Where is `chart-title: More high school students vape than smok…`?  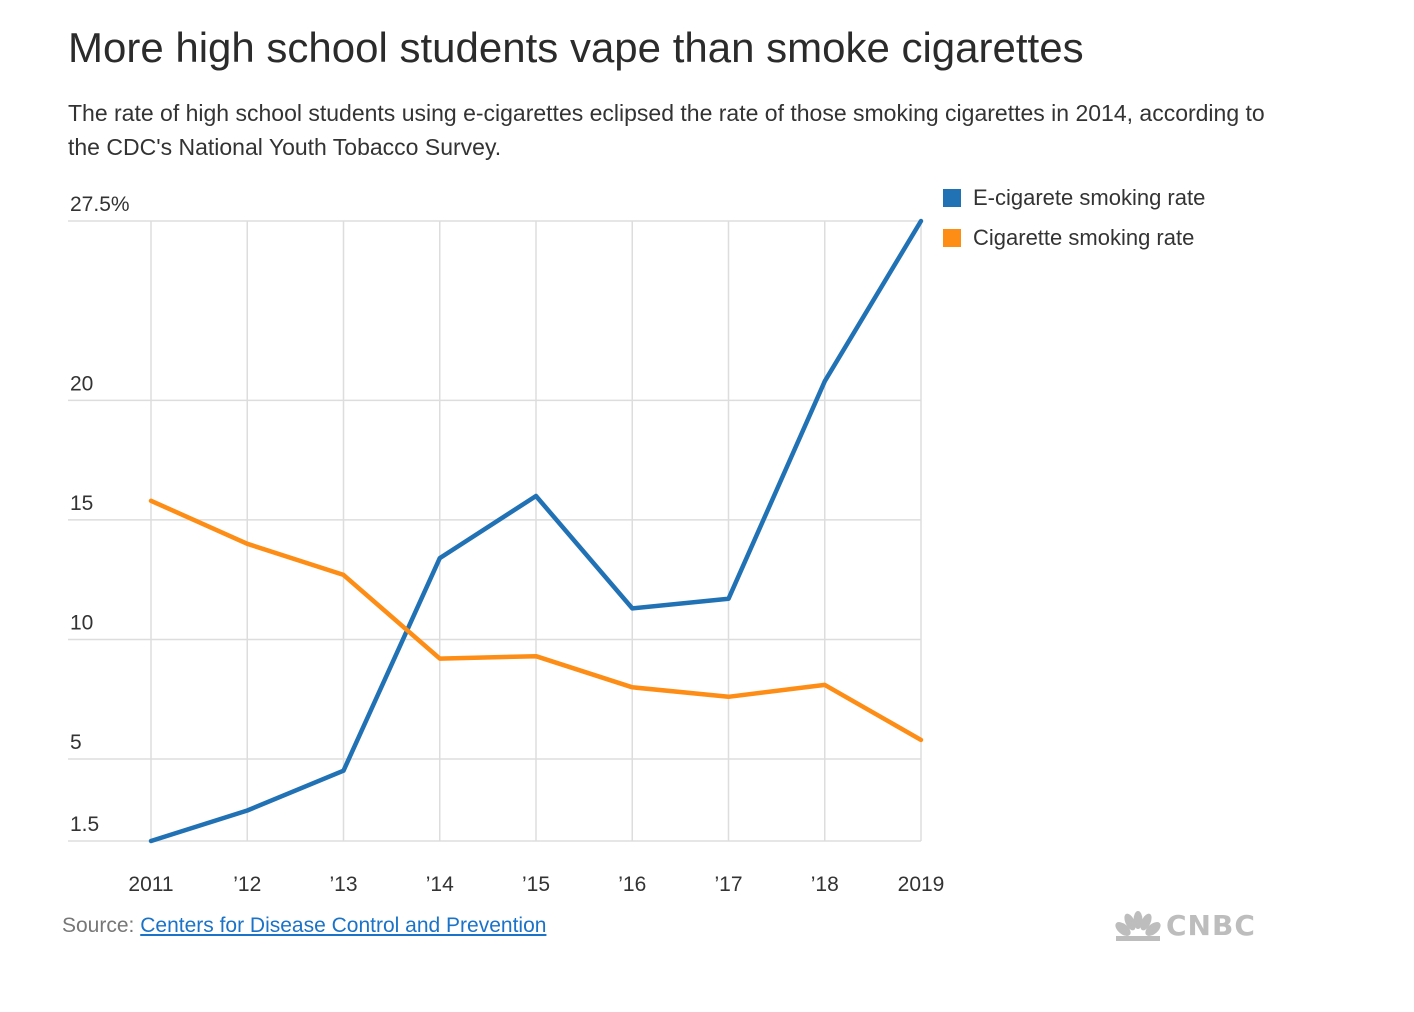
chart-title: More high school students vape than smok… is located at coordinates (576, 47).